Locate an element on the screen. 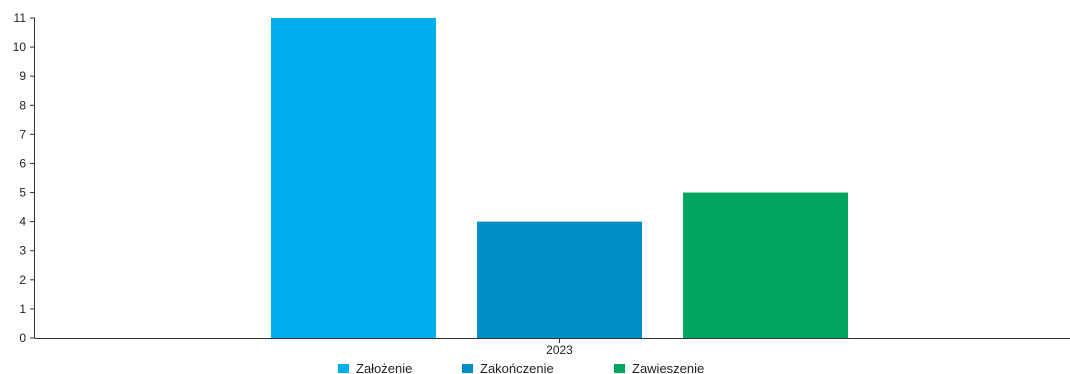  legend-item: Zakończenie is located at coordinates (508, 367).